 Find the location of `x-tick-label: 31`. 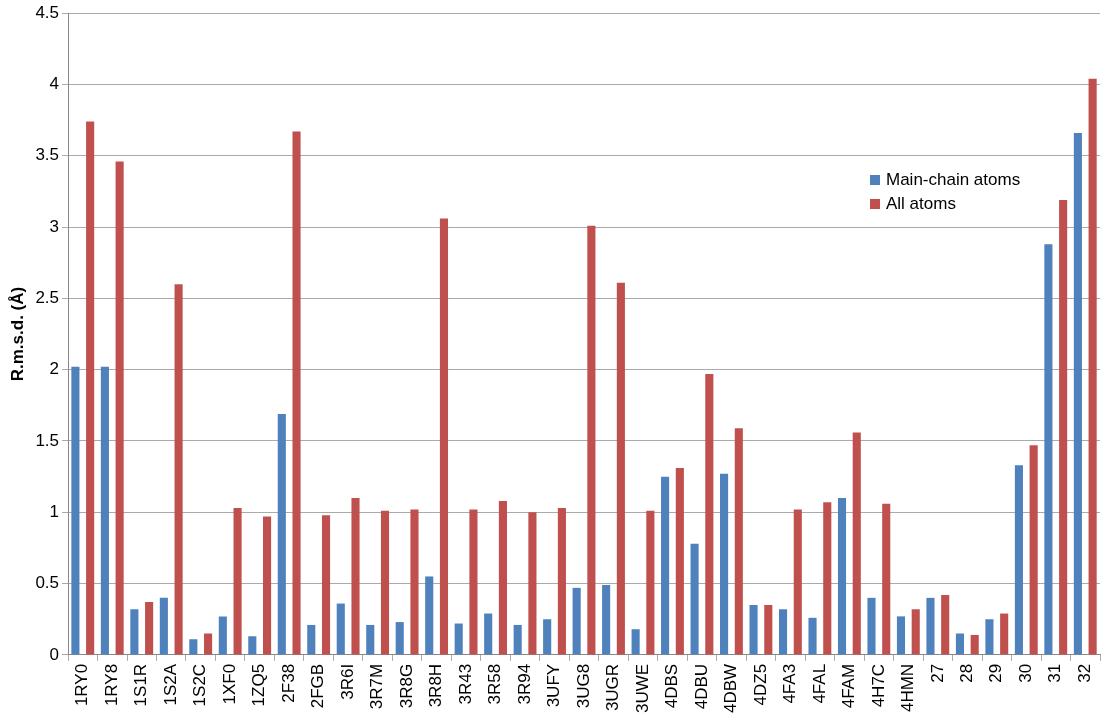

x-tick-label: 31 is located at coordinates (1055, 673).